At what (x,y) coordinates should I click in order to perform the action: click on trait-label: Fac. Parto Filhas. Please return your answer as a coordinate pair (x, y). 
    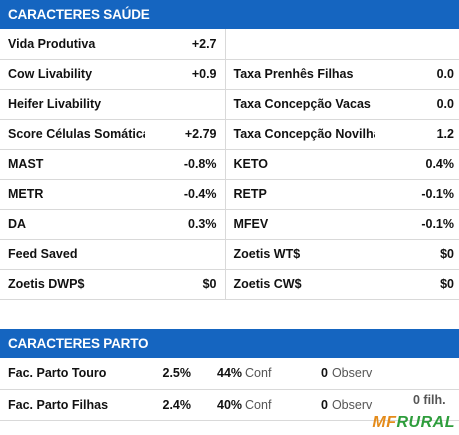
    Looking at the image, I should click on (72, 405).